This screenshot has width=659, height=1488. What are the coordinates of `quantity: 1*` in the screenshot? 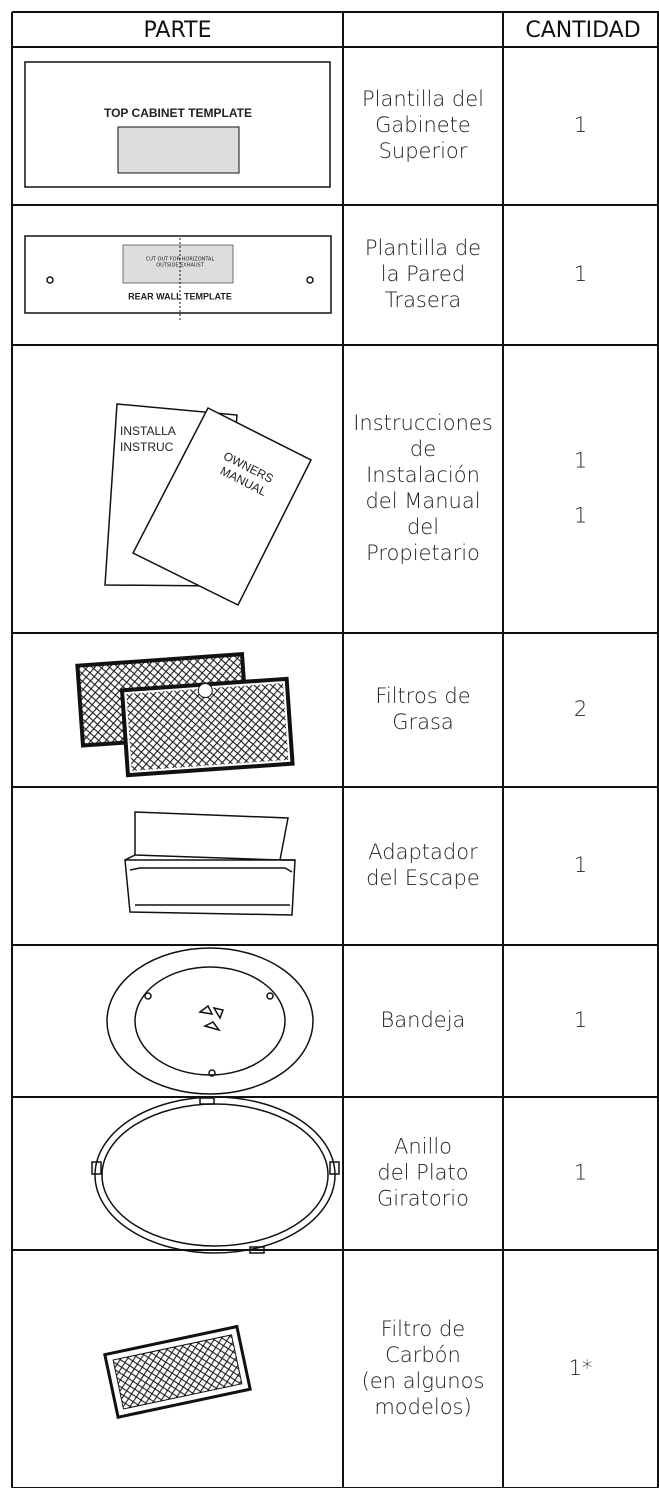 It's located at (581, 1368).